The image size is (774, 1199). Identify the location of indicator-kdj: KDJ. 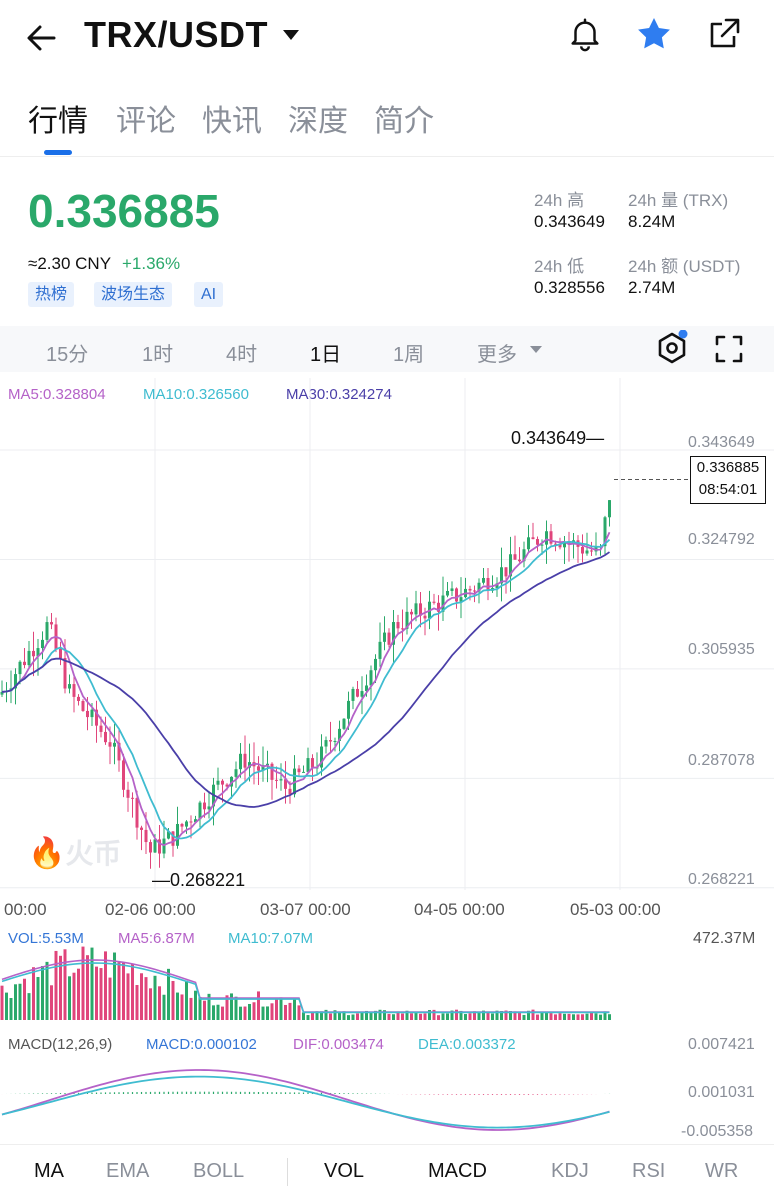
(570, 1171).